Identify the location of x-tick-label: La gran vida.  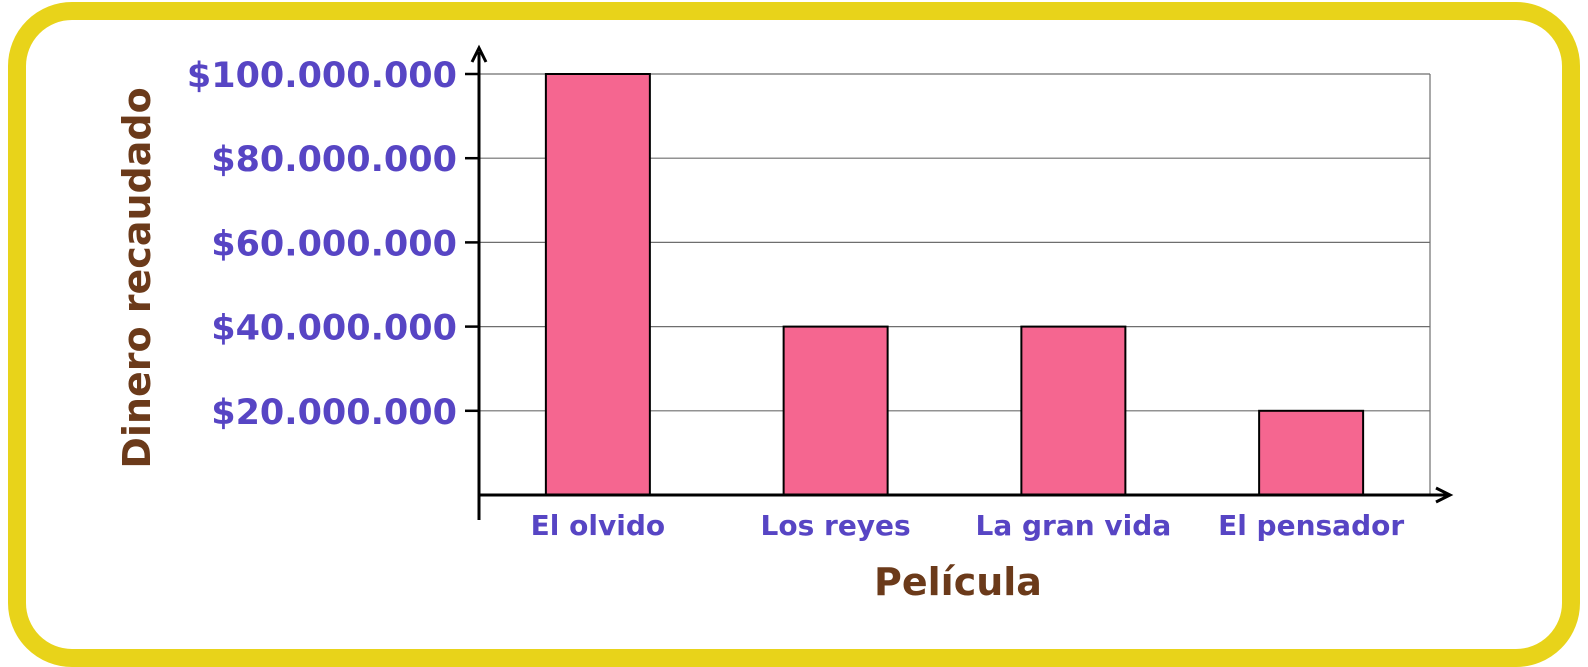
(1074, 525).